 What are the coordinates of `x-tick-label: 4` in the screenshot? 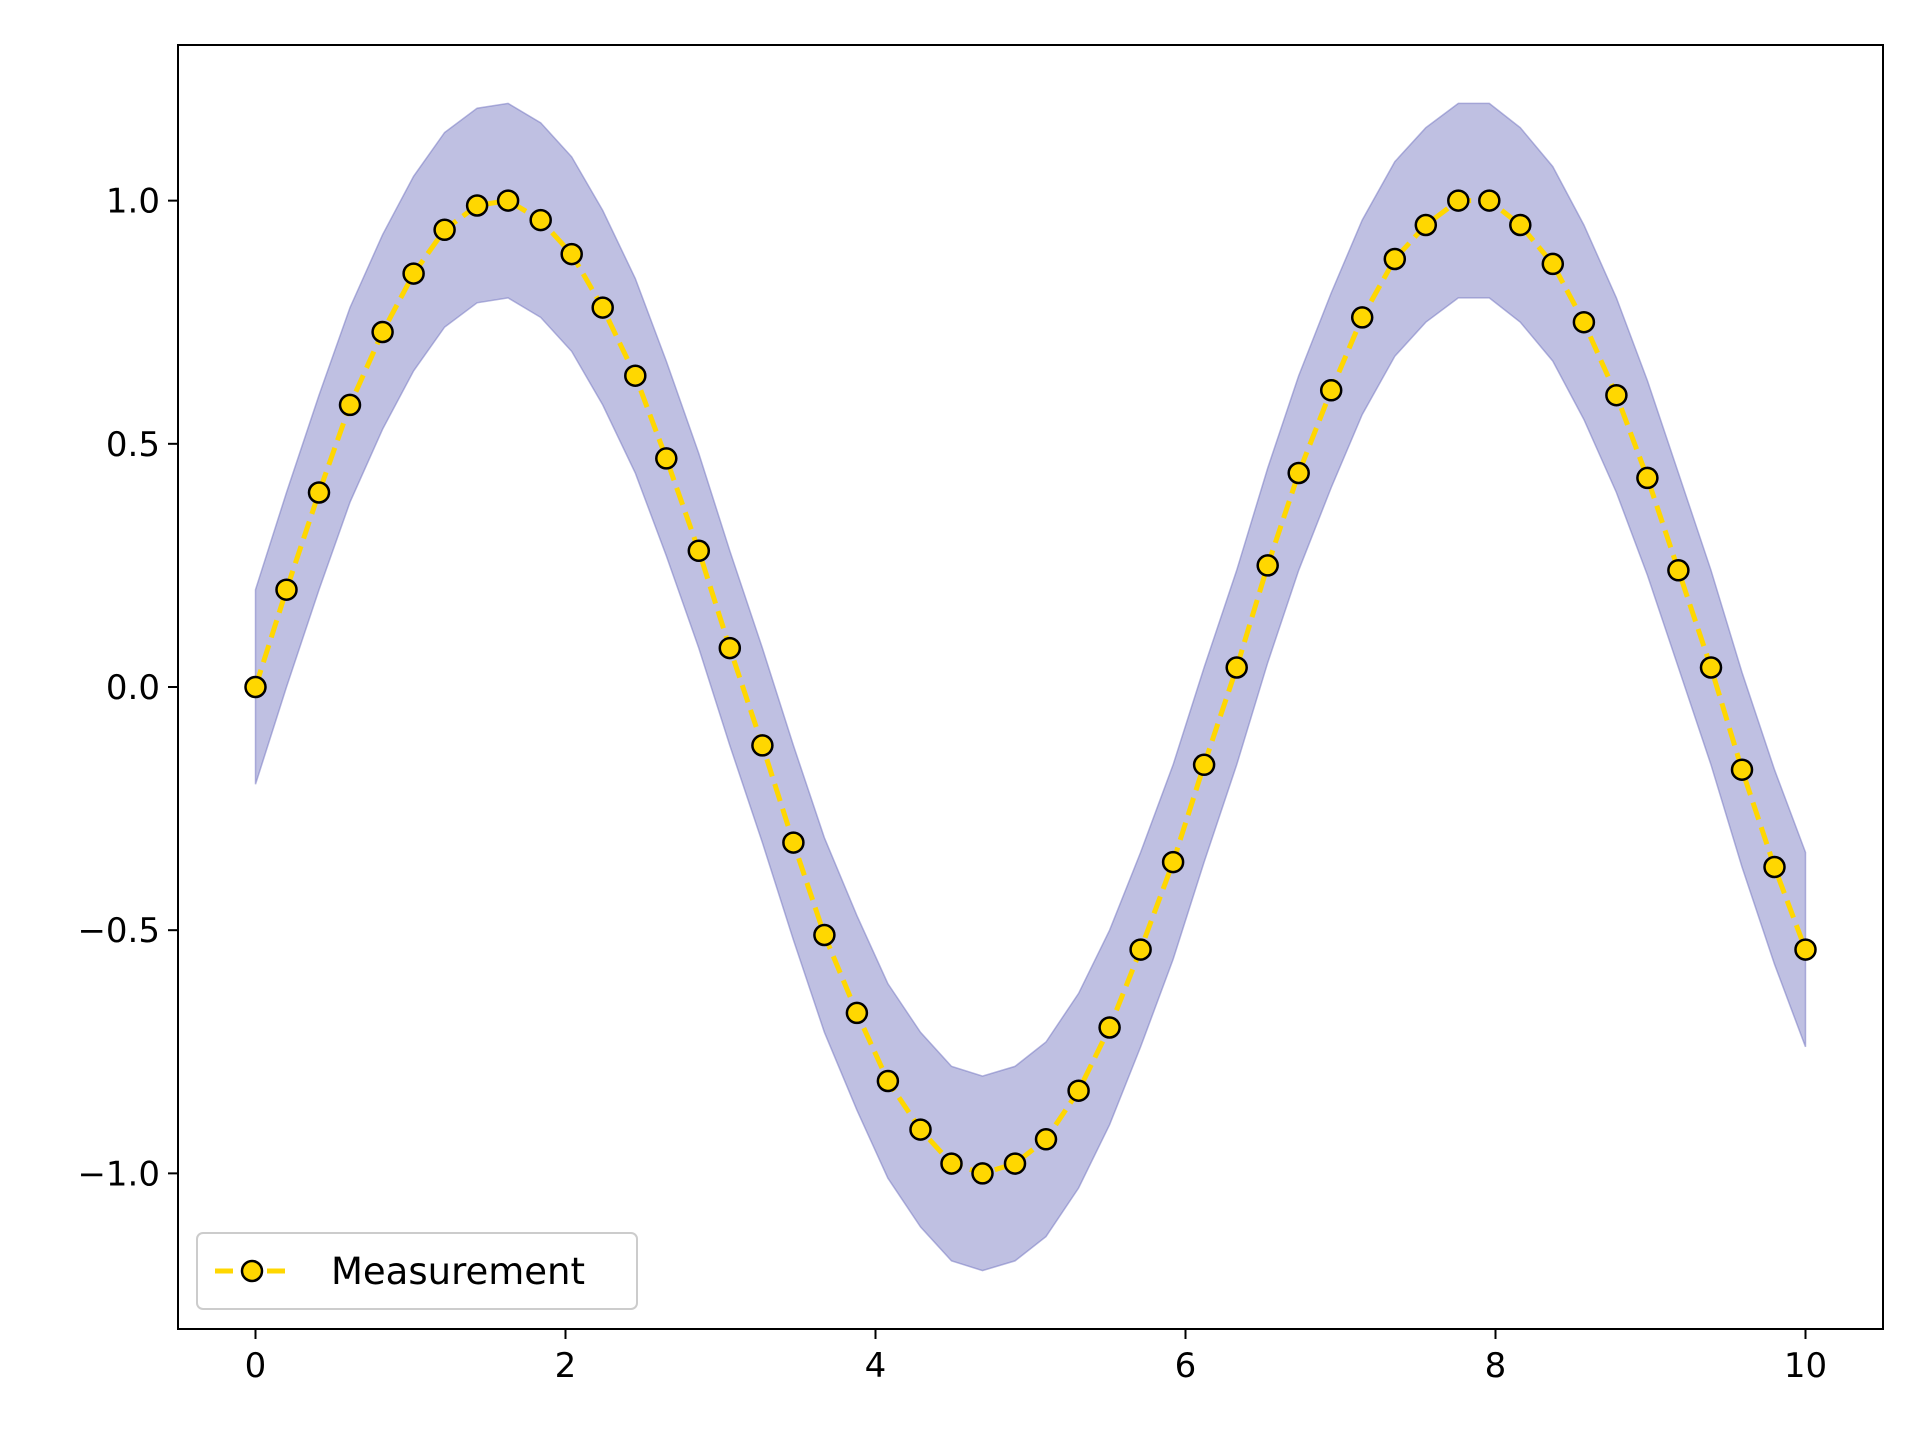 It's located at (876, 1366).